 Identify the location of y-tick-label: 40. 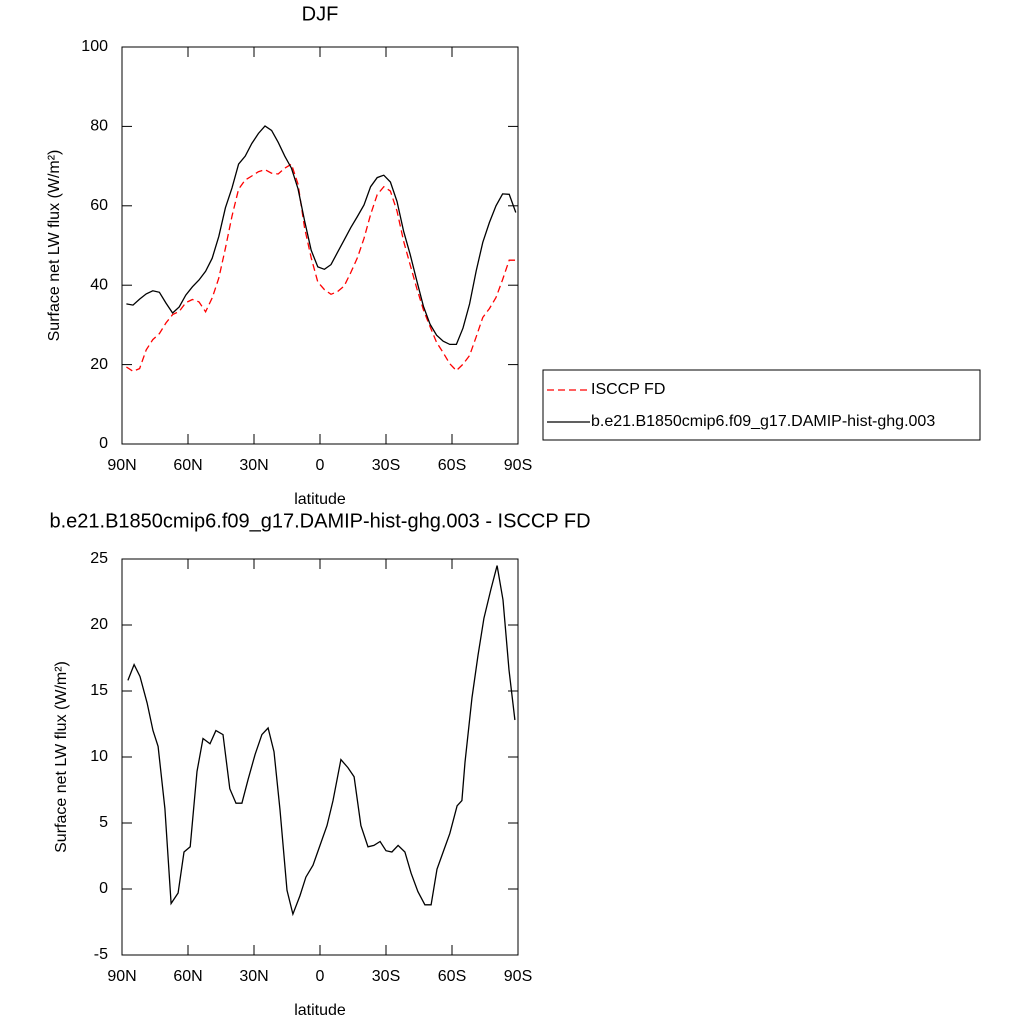
(99, 284).